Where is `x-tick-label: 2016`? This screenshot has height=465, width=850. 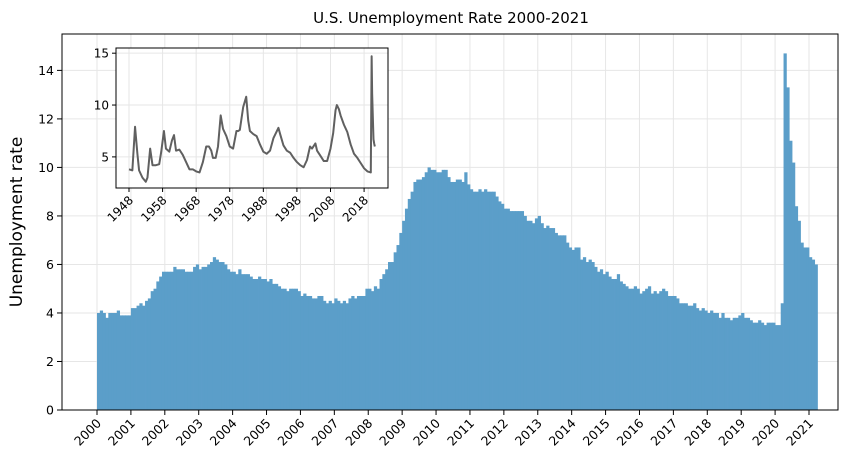
x-tick-label: 2016 is located at coordinates (629, 431).